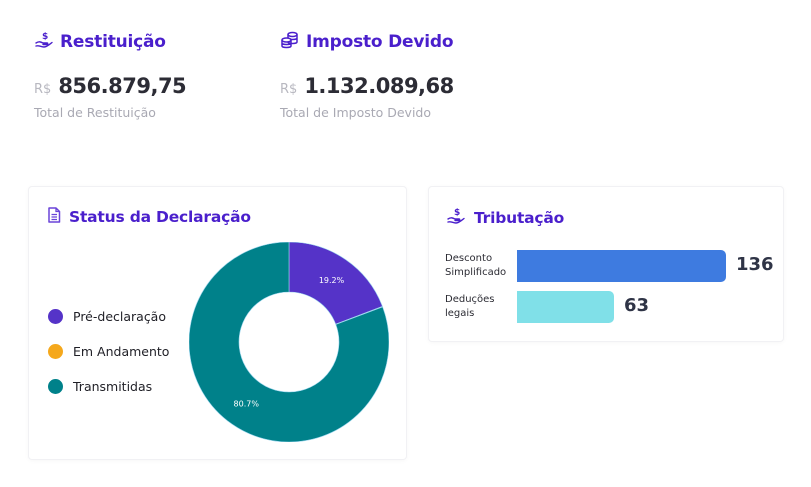 This screenshot has height=487, width=811. I want to click on kpi-restituicao-header: $ Restituição, so click(110, 42).